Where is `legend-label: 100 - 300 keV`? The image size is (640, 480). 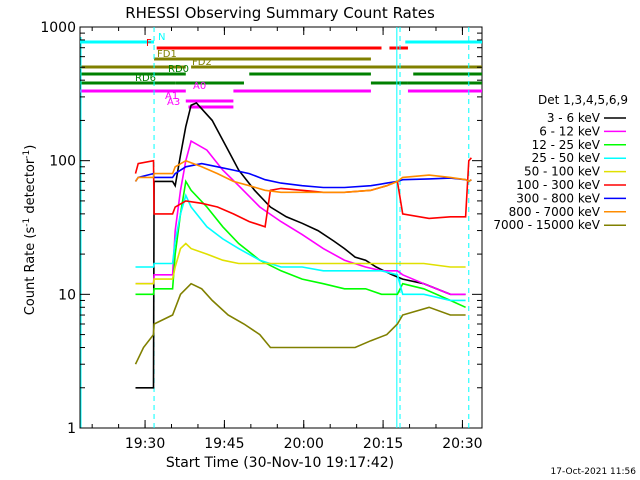
legend-label: 100 - 300 keV is located at coordinates (558, 185).